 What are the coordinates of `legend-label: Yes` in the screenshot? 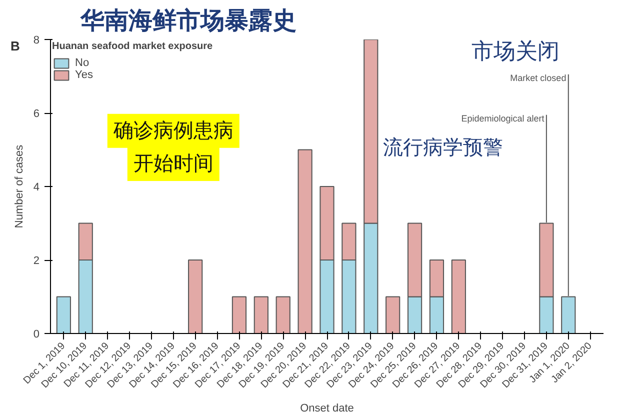 It's located at (84, 75).